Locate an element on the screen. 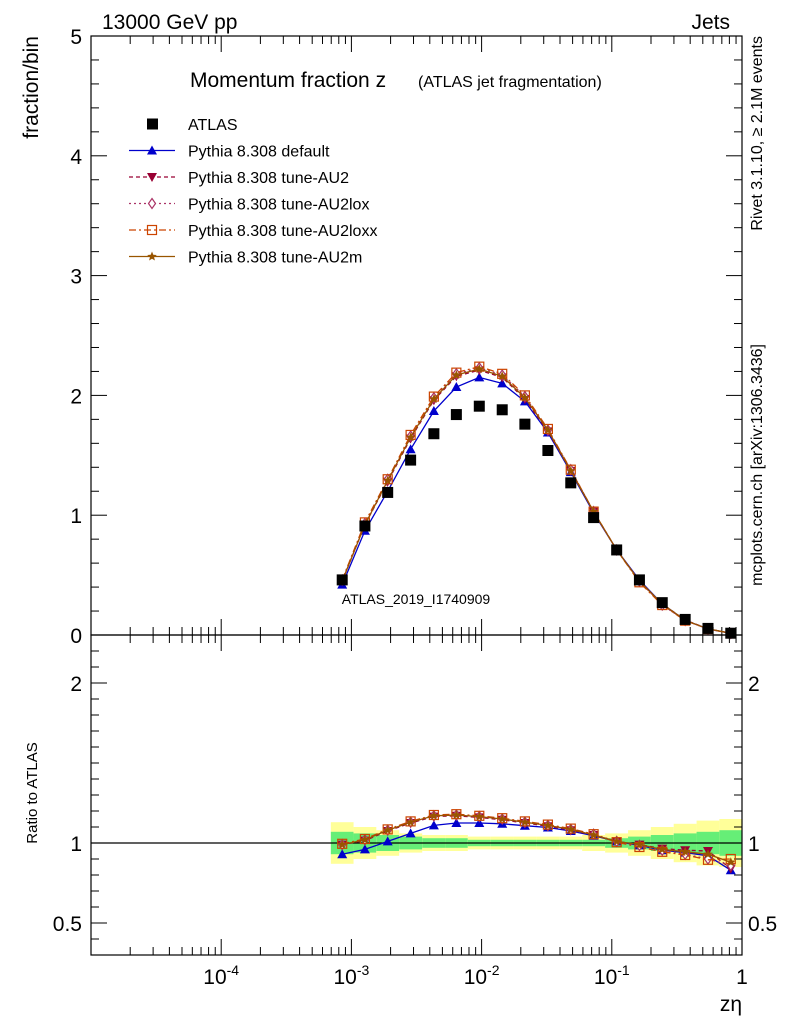 The image size is (786, 1024). header-right: Jets is located at coordinates (710, 22).